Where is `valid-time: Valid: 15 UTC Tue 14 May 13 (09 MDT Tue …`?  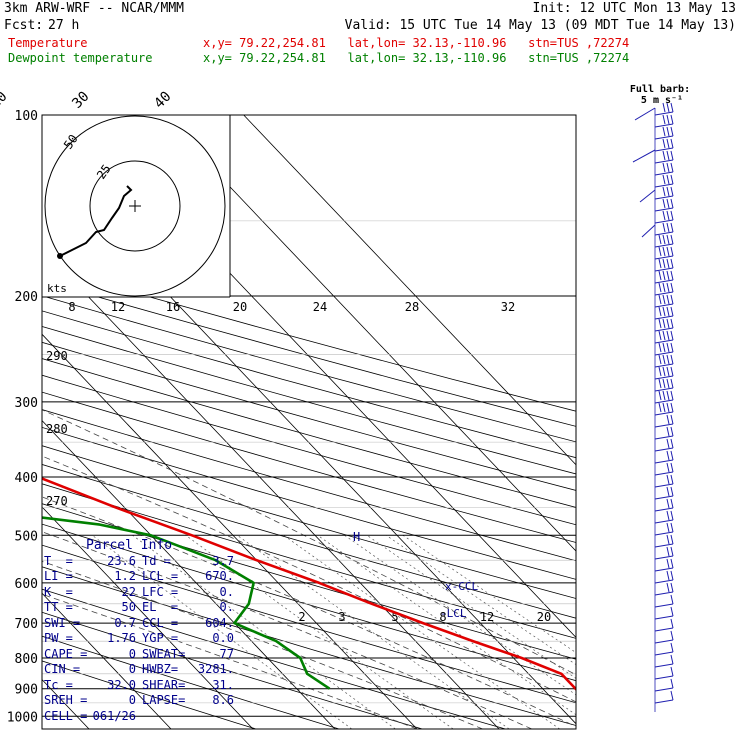
valid-time: Valid: 15 UTC Tue 14 May 13 (09 MDT Tue … is located at coordinates (540, 25).